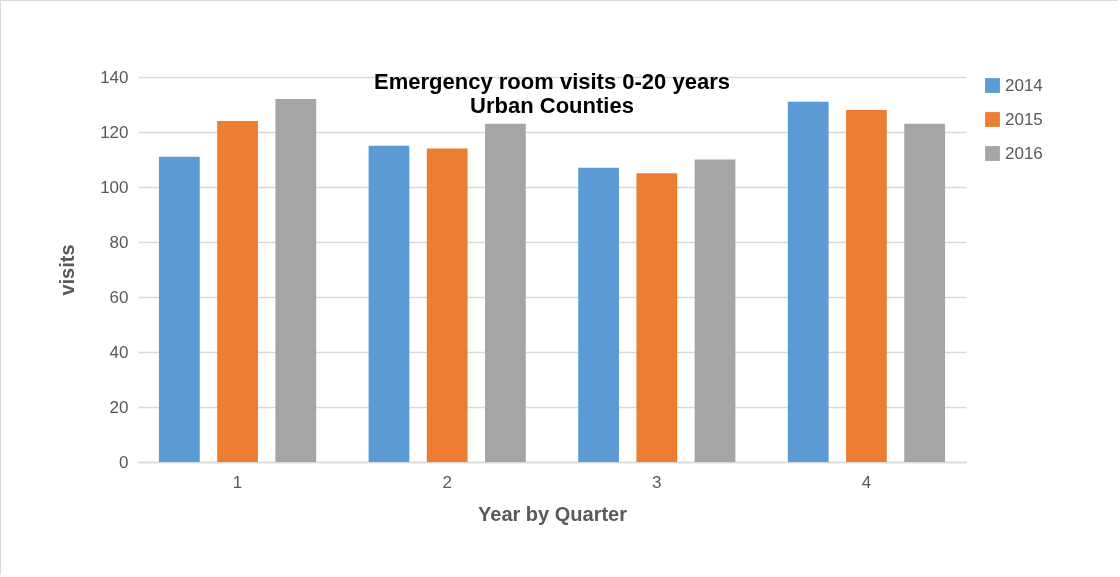 This screenshot has width=1120, height=577. What do you see at coordinates (114, 187) in the screenshot?
I see `y-tick-label: 100` at bounding box center [114, 187].